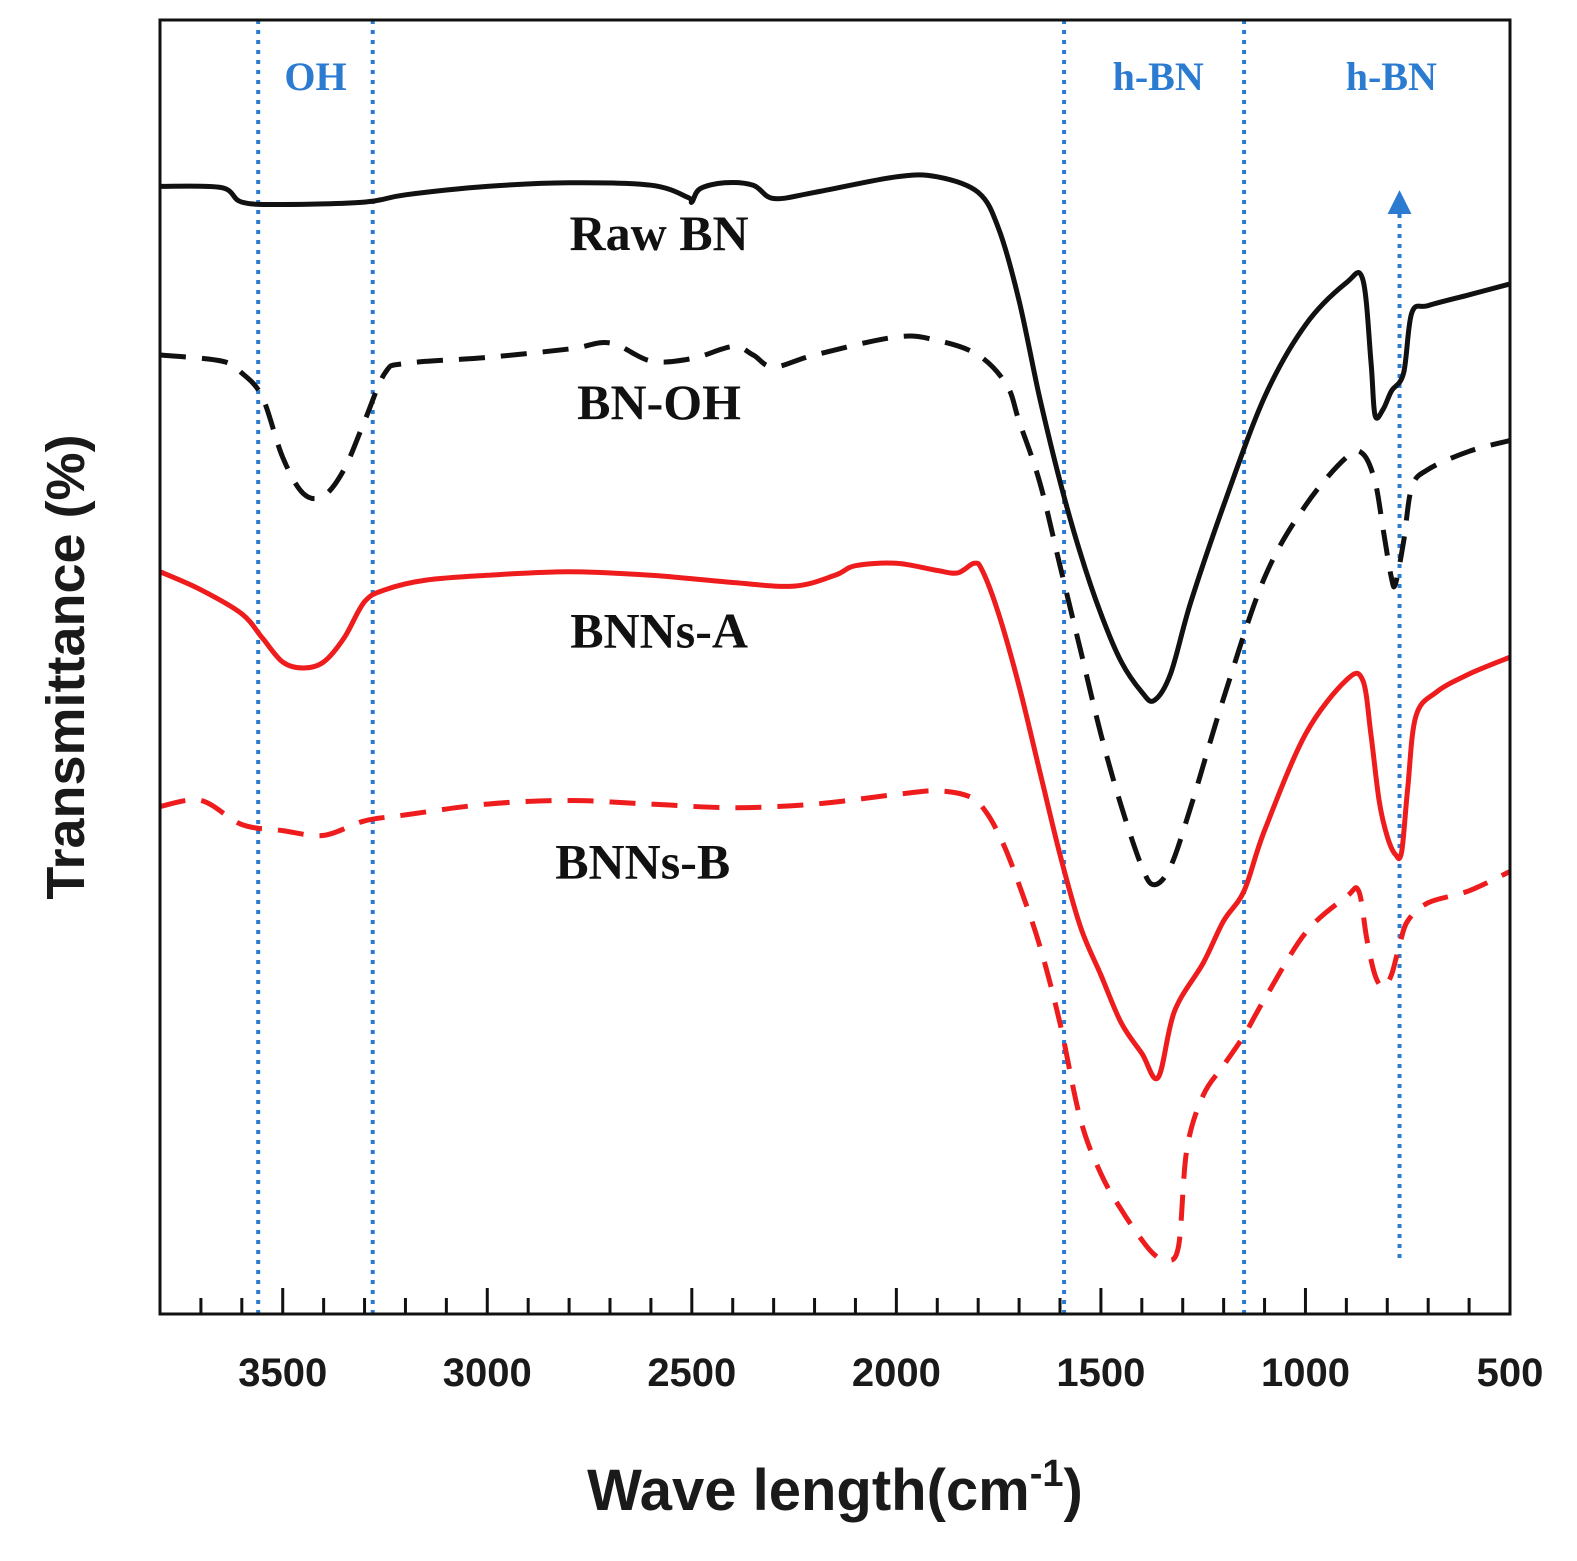  What do you see at coordinates (658, 233) in the screenshot?
I see `series-label-raw-bn: Raw BN` at bounding box center [658, 233].